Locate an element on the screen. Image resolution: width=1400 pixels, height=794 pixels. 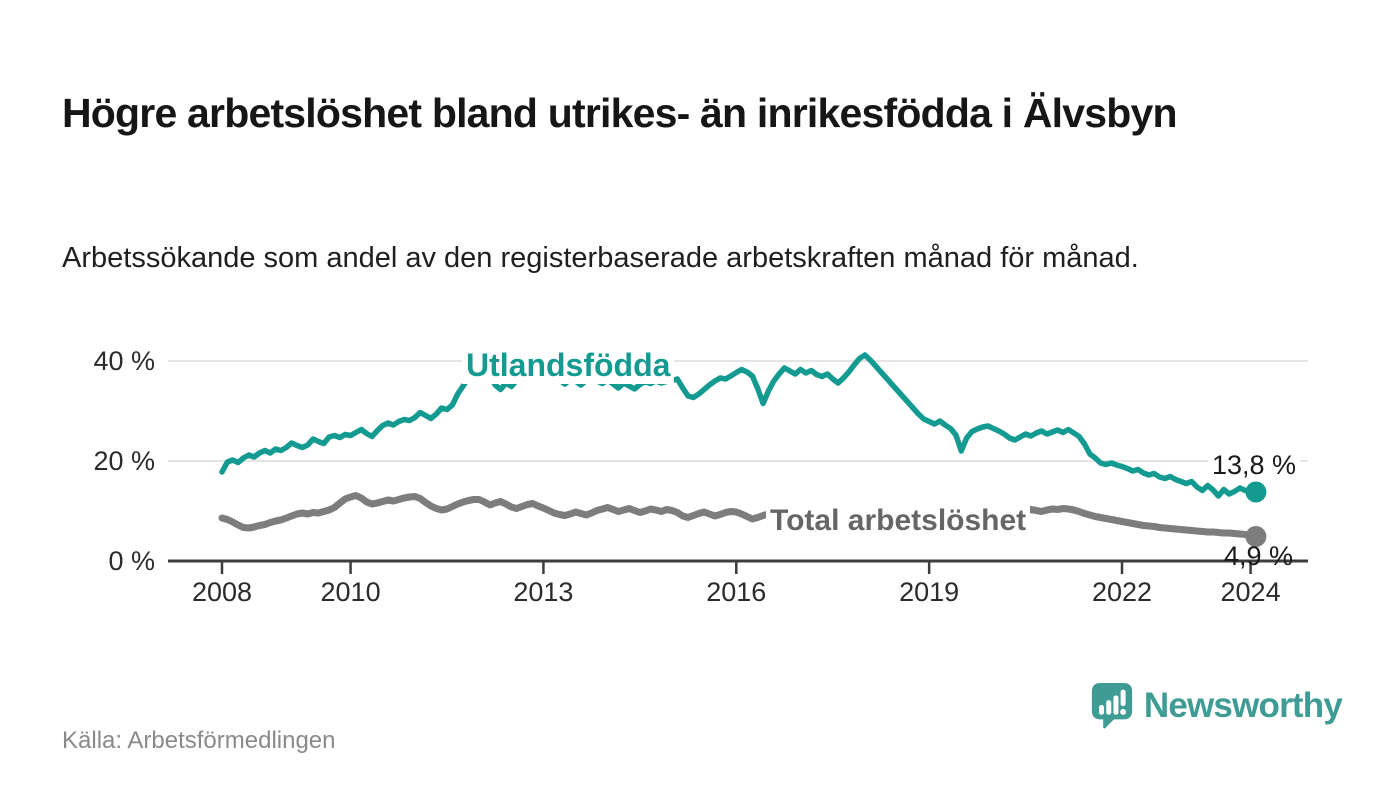
x-axis-tick-label: 2019 is located at coordinates (929, 592).